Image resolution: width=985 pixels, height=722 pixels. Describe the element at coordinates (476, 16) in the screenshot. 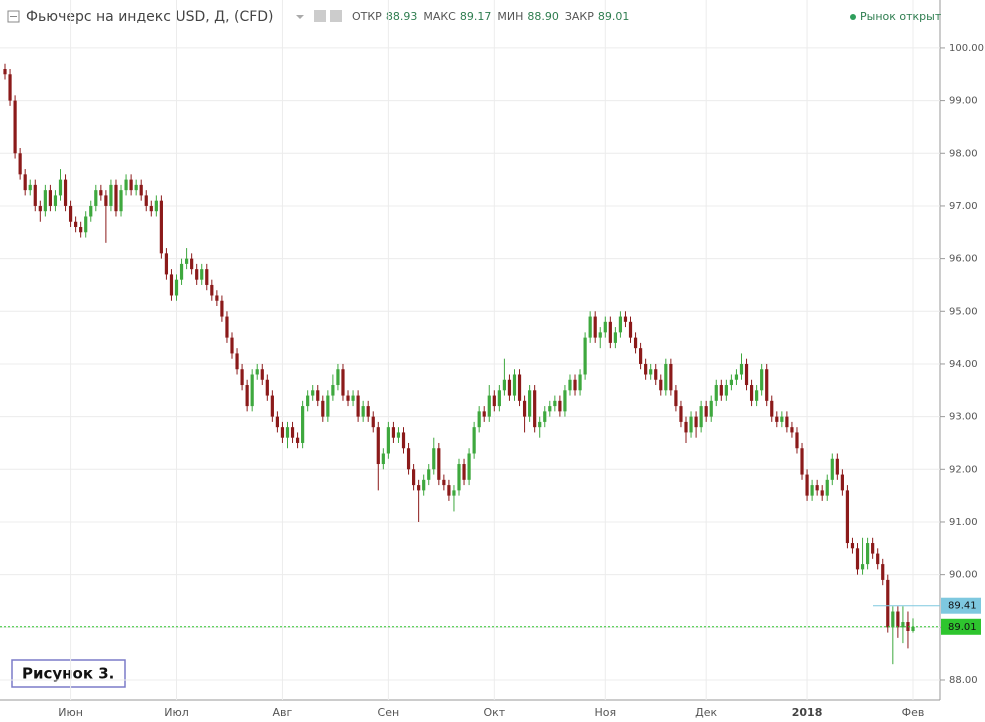

I see `stat-value: 89.17` at that location.